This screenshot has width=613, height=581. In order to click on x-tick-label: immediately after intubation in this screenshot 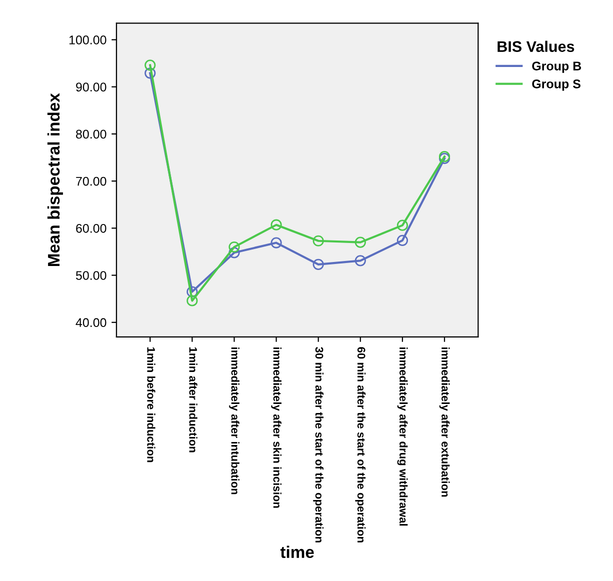, I will do `click(234, 420)`.